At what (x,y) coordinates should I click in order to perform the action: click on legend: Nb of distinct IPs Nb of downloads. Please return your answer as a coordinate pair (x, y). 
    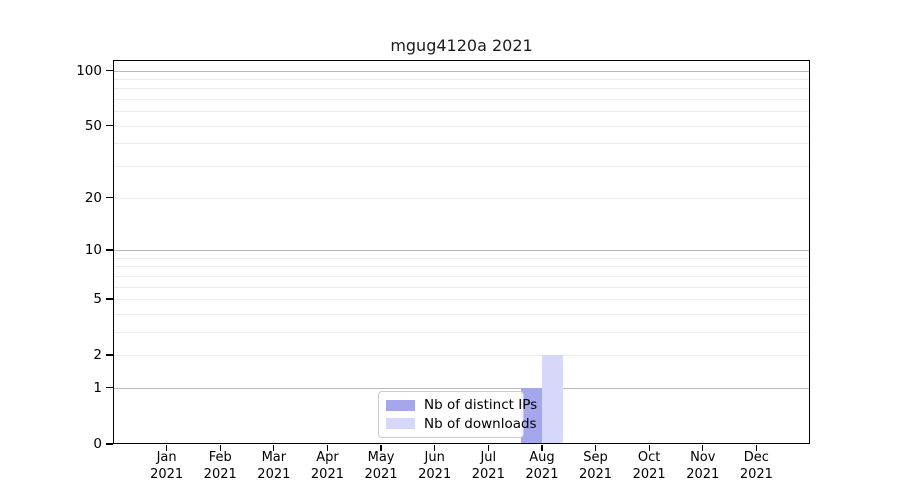
    Looking at the image, I should click on (457, 414).